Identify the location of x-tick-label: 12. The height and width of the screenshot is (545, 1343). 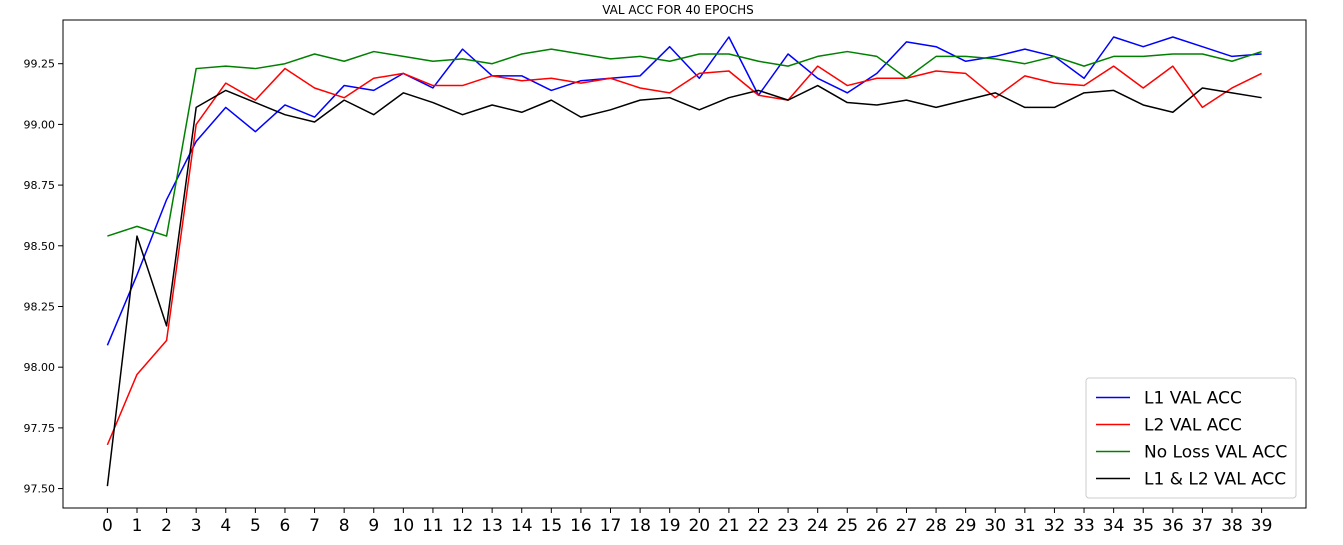
(463, 526).